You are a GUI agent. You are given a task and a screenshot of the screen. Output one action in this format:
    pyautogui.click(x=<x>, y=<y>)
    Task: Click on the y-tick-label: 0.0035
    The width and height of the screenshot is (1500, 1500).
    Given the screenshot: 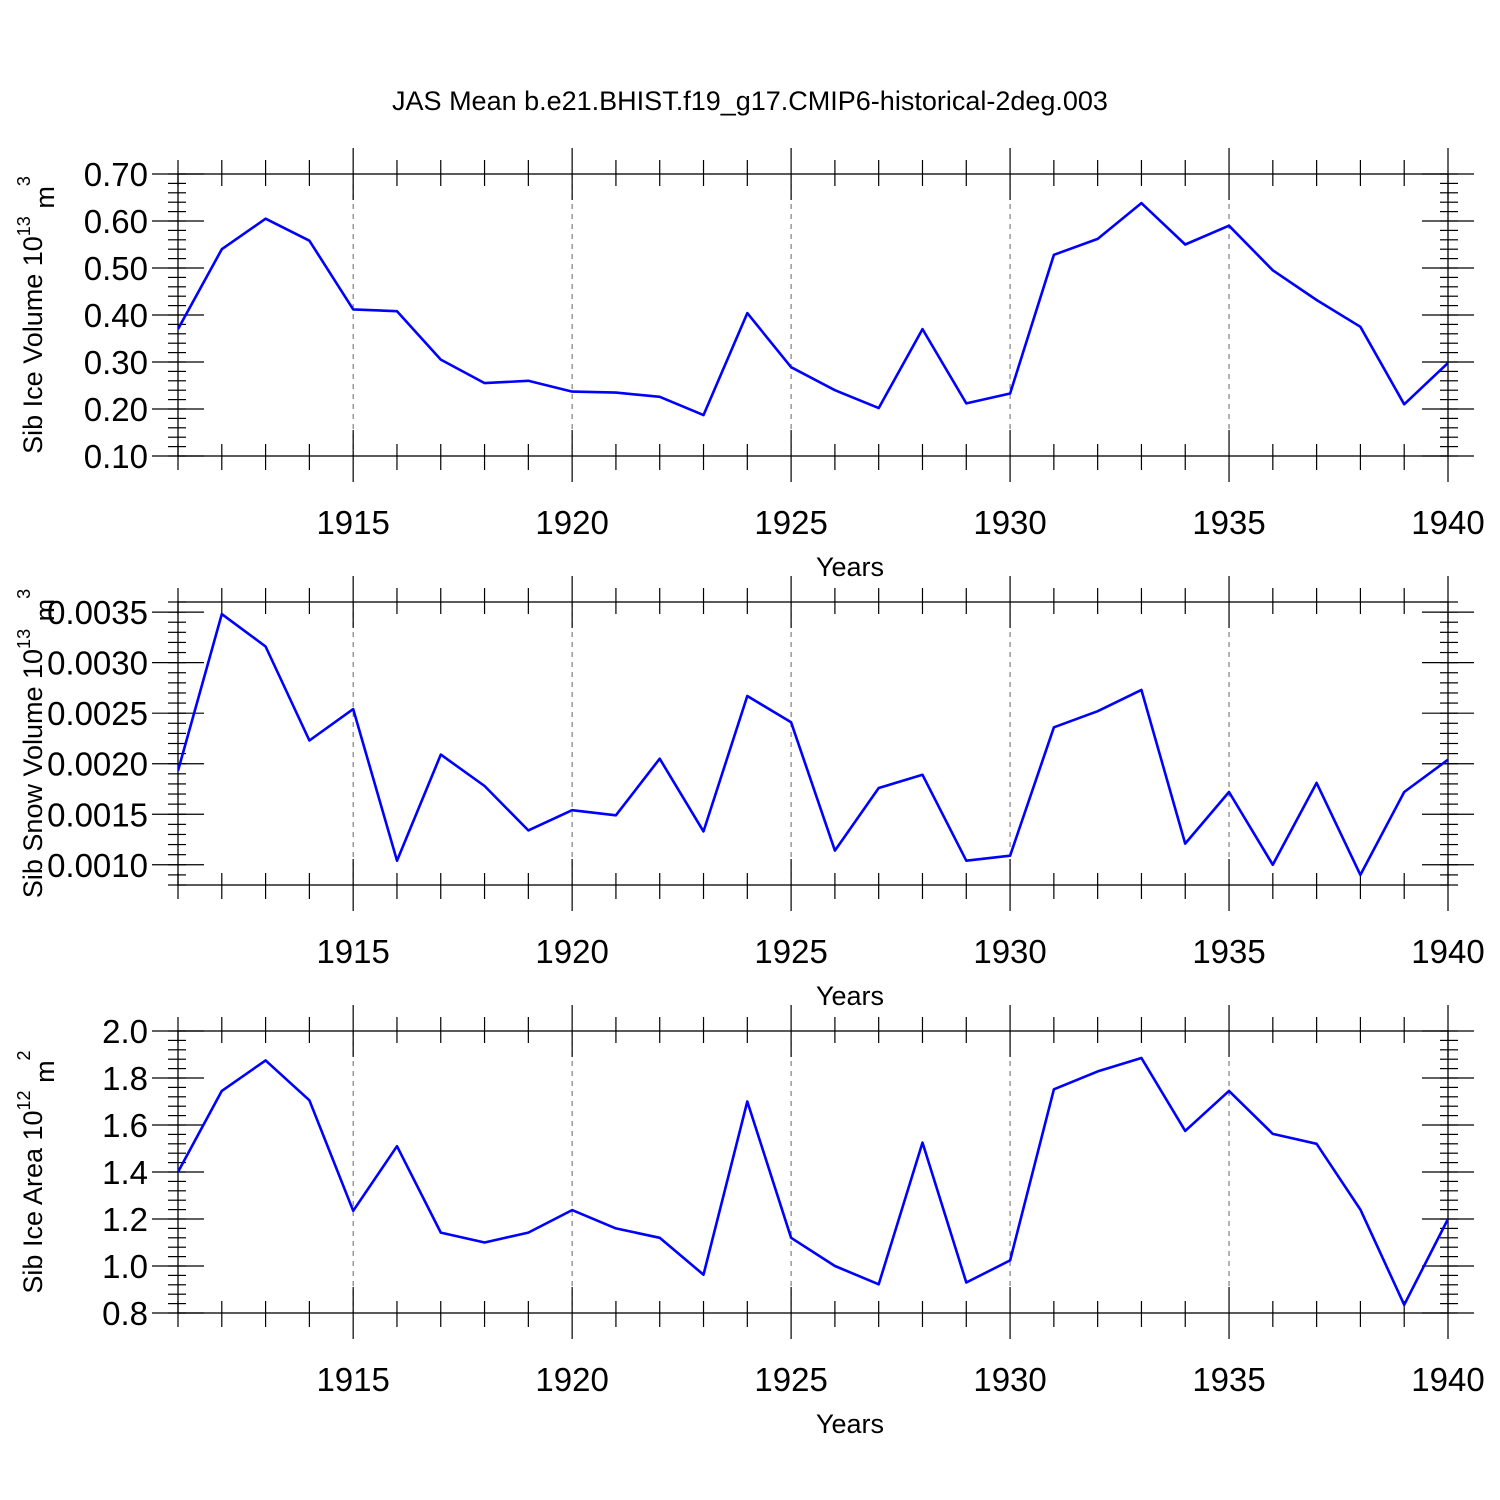 What is the action you would take?
    pyautogui.click(x=97, y=612)
    